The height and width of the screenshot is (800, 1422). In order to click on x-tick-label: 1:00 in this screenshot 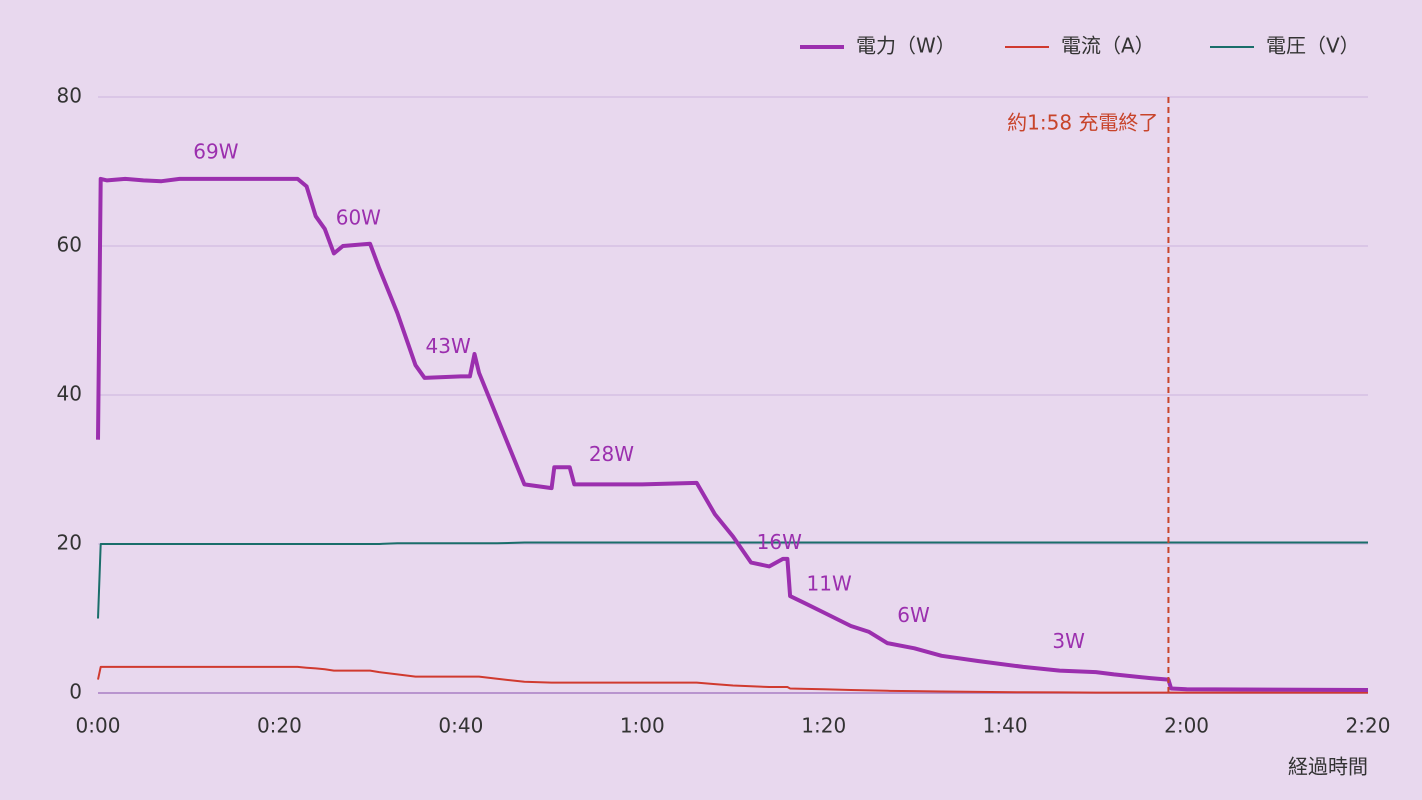, I will do `click(642, 726)`.